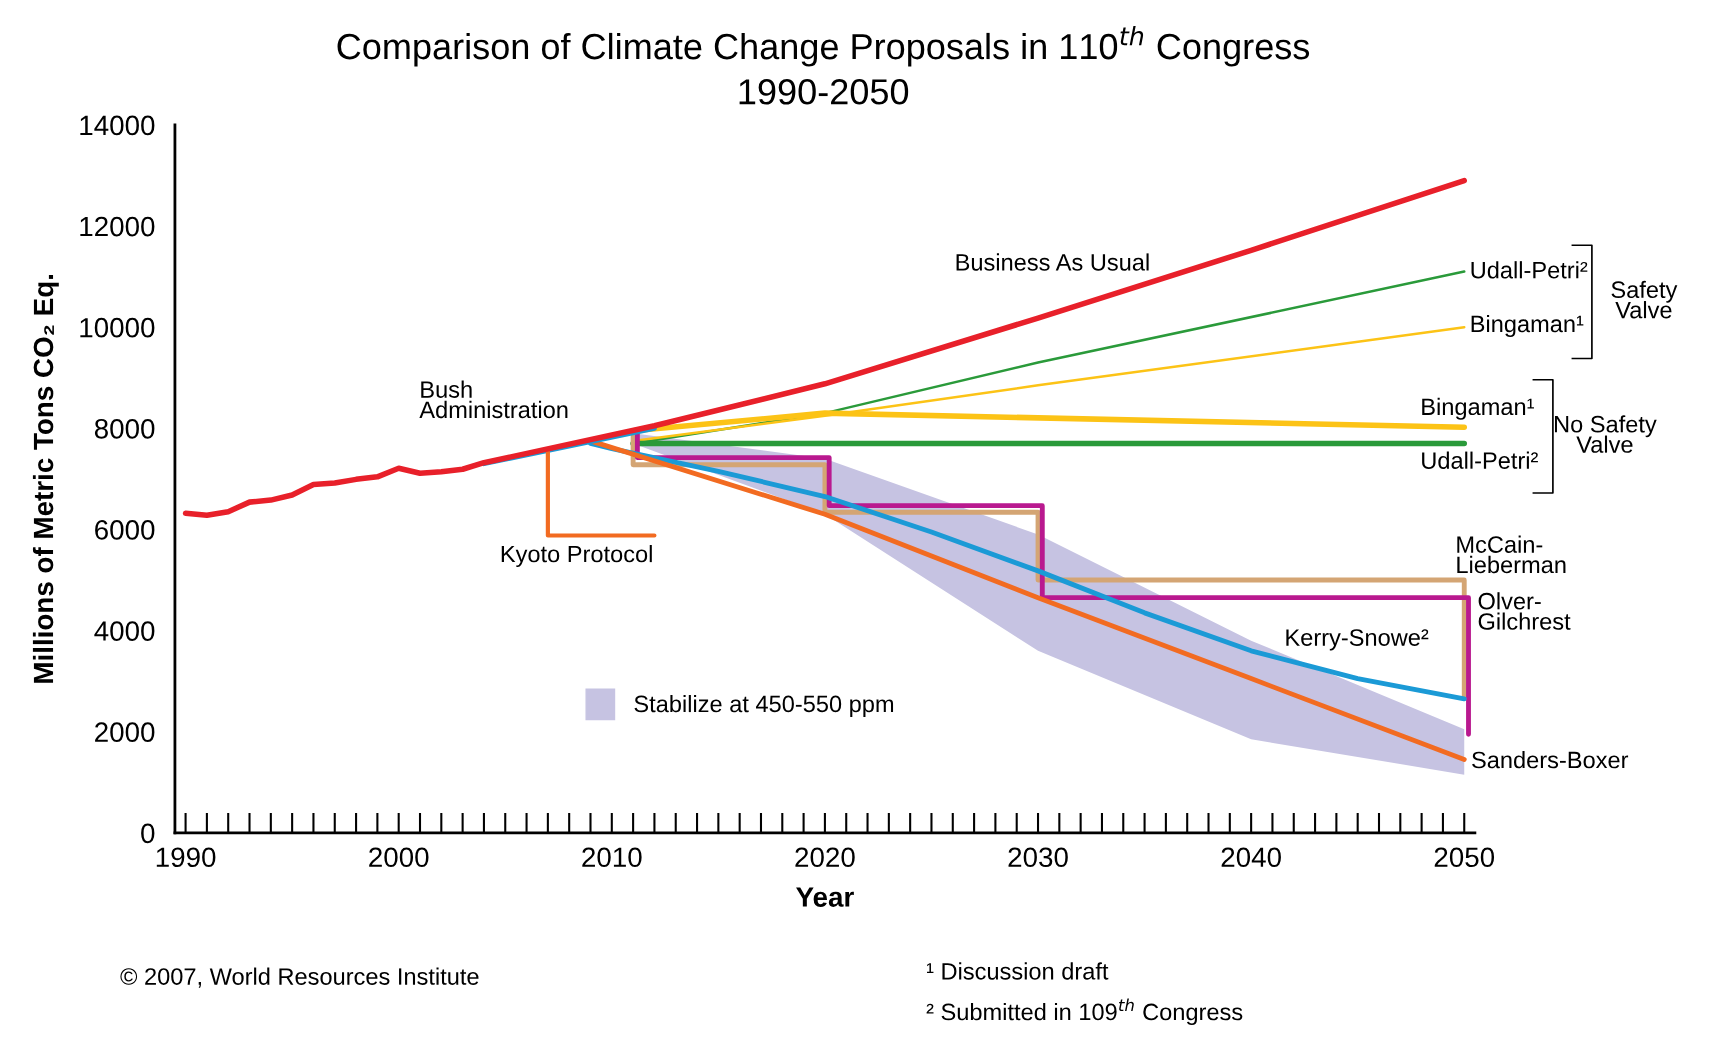 Image resolution: width=1715 pixels, height=1041 pixels. What do you see at coordinates (823, 46) in the screenshot?
I see `chart-title: Comparison of Climate Change Proposals in 110$^{th}$ Congress` at bounding box center [823, 46].